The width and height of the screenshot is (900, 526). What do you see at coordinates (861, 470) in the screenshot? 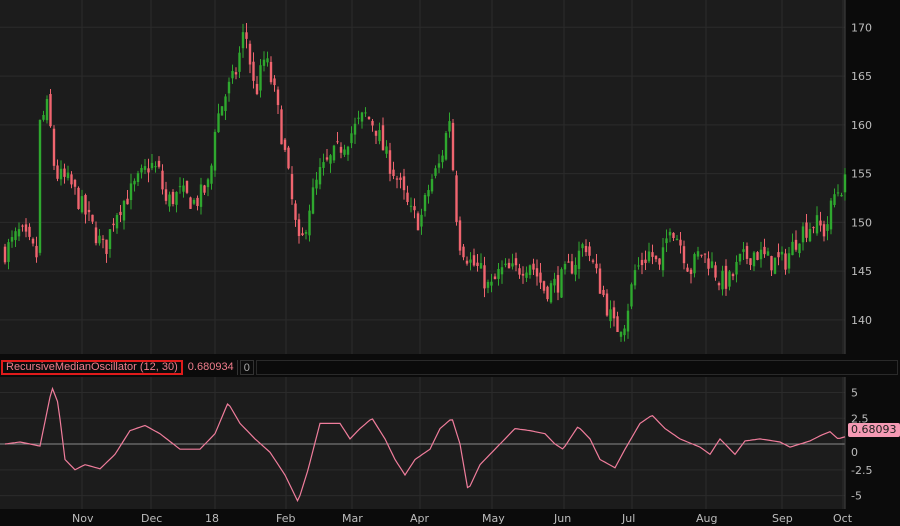
I see `oscillator-axis-tick-label: -2.5` at bounding box center [861, 470].